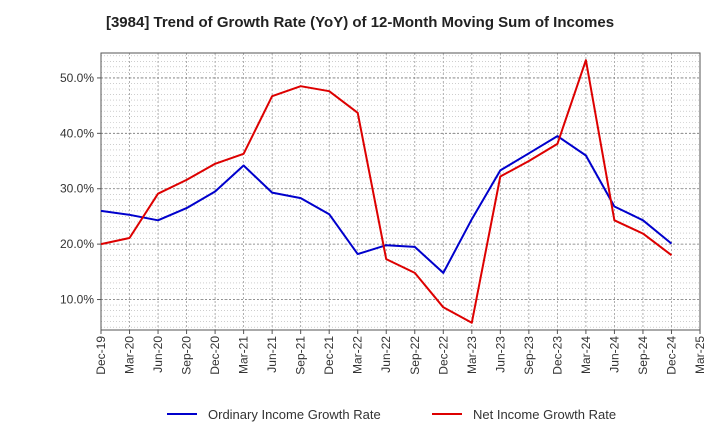 The width and height of the screenshot is (720, 440). What do you see at coordinates (557, 355) in the screenshot?
I see `x-tick-label: Dec-23` at bounding box center [557, 355].